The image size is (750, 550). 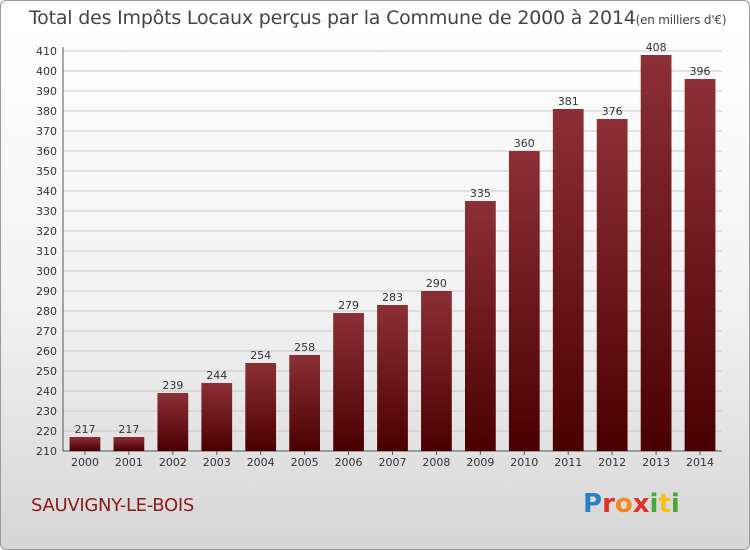 What do you see at coordinates (436, 462) in the screenshot?
I see `x-tick-label: 2008` at bounding box center [436, 462].